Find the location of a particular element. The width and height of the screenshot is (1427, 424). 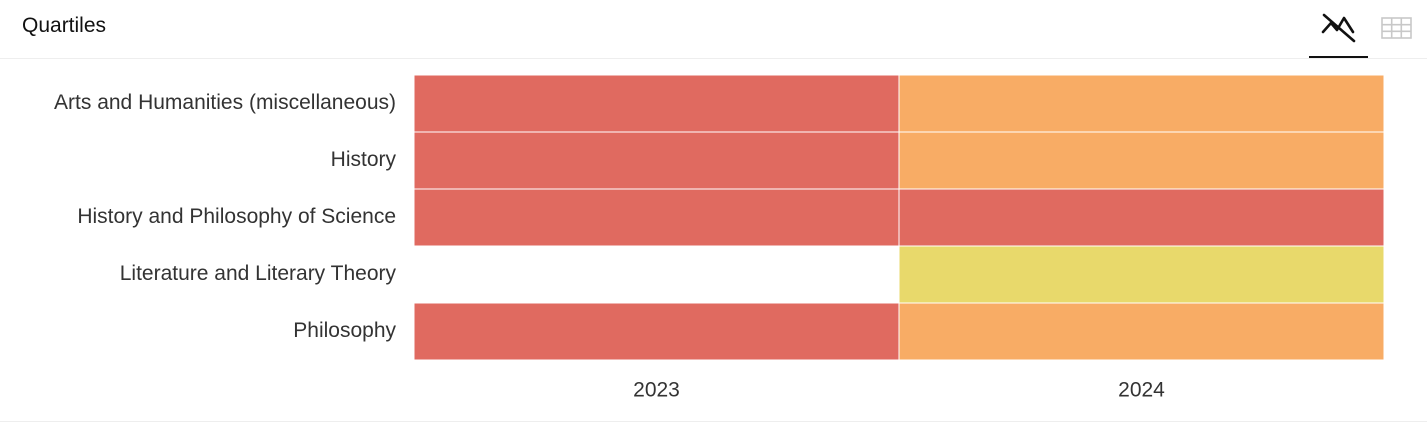

chart-view-icon is located at coordinates (1338, 28).